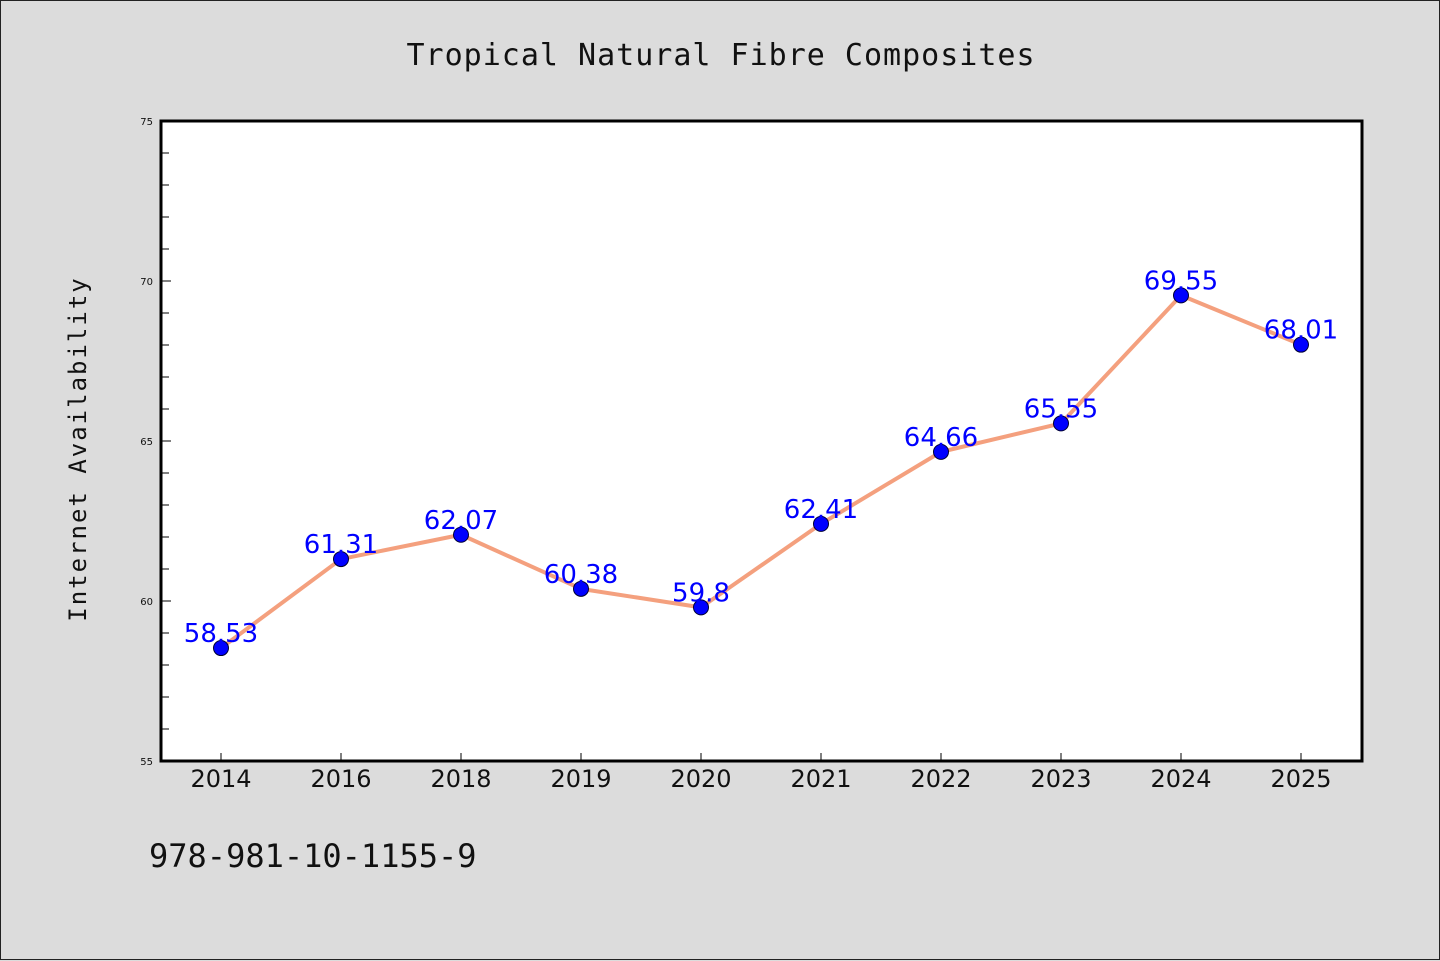 The width and height of the screenshot is (1440, 961). I want to click on x-tick-label: 2021, so click(820, 779).